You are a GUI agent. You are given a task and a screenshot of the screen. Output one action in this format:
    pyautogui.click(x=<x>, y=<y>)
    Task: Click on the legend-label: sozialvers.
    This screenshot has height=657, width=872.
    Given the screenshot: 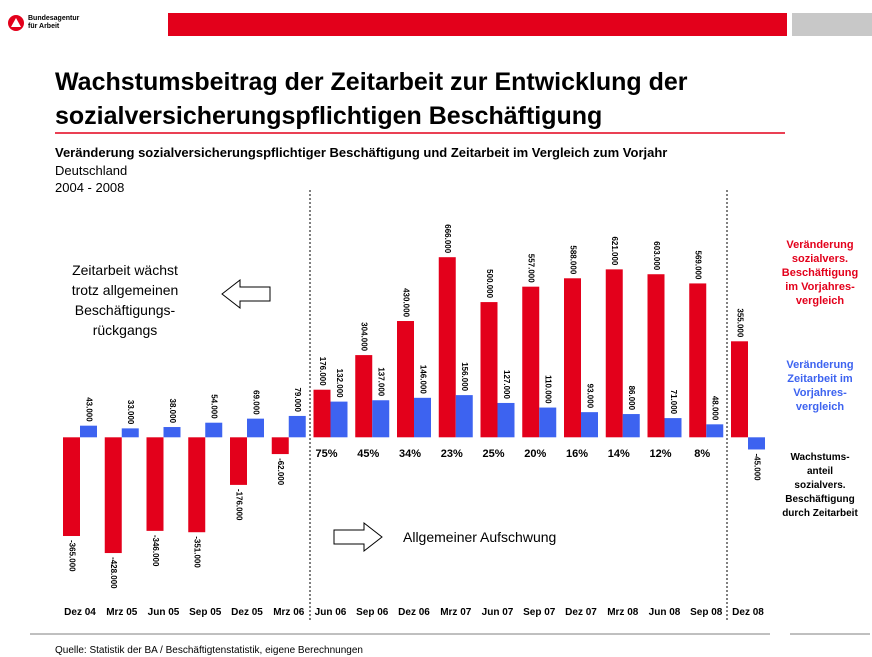 What is the action you would take?
    pyautogui.click(x=820, y=259)
    